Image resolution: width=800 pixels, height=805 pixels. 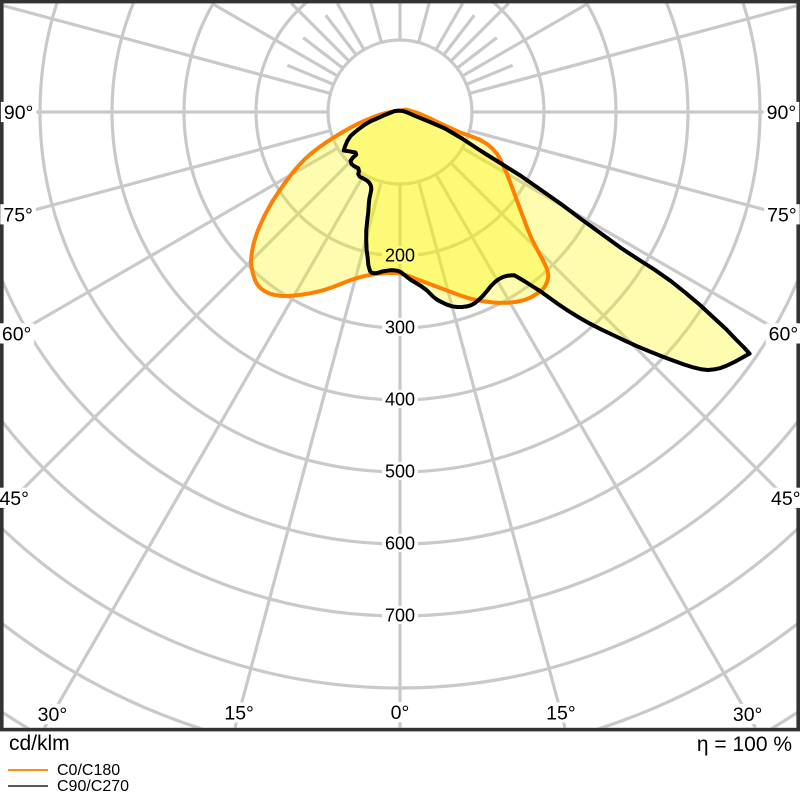 What do you see at coordinates (400, 713) in the screenshot?
I see `svg-text: 0°` at bounding box center [400, 713].